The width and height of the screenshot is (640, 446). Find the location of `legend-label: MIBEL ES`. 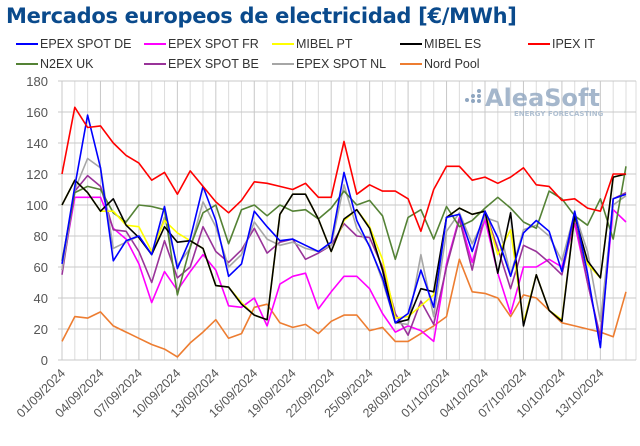

legend-label: MIBEL ES is located at coordinates (453, 44).